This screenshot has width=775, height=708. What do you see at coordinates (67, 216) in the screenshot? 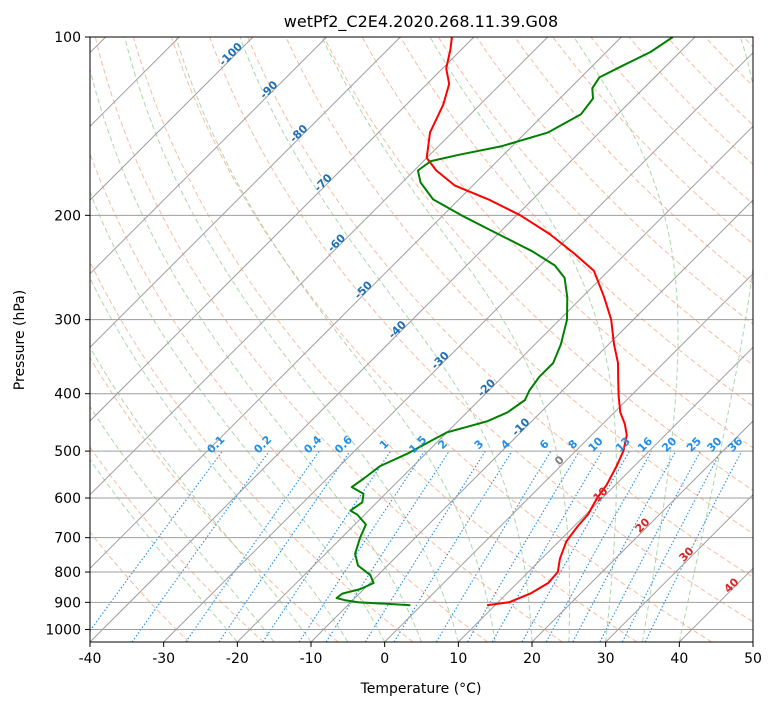
I see `y-tick-label: 200` at bounding box center [67, 216].